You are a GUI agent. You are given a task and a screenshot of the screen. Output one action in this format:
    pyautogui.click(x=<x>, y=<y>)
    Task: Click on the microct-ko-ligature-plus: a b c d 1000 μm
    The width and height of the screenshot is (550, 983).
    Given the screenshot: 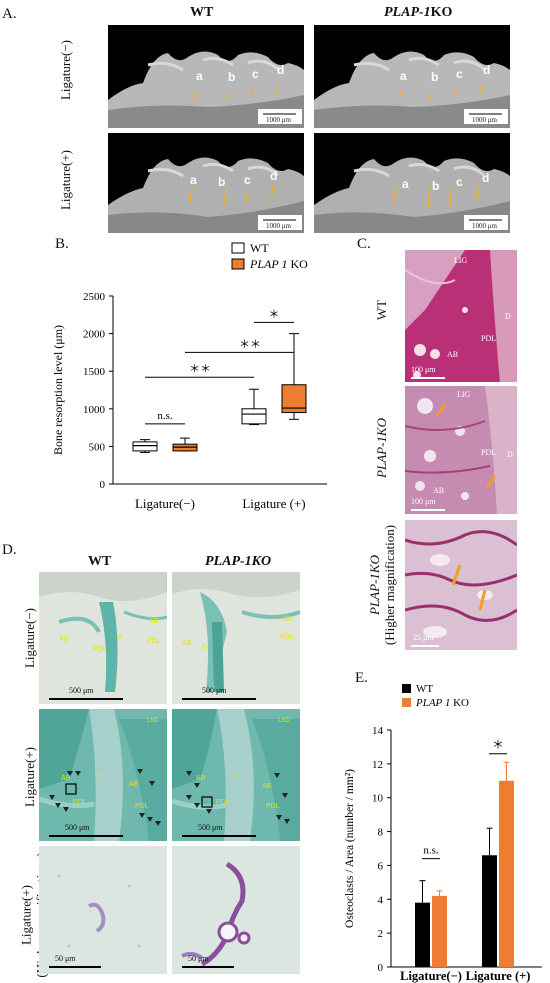 What is the action you would take?
    pyautogui.click(x=412, y=183)
    